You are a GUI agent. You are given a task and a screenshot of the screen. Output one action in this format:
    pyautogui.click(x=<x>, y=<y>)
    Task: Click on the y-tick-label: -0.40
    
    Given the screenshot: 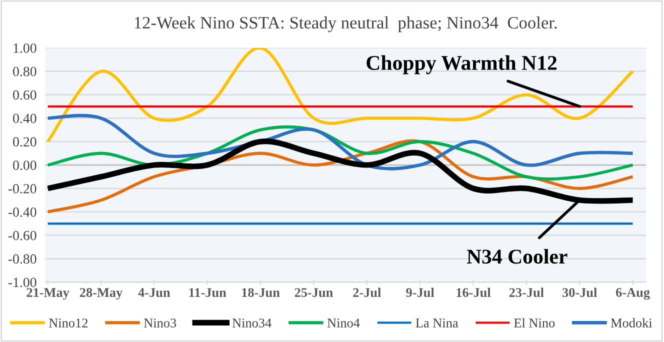 What is the action you would take?
    pyautogui.click(x=22, y=212)
    